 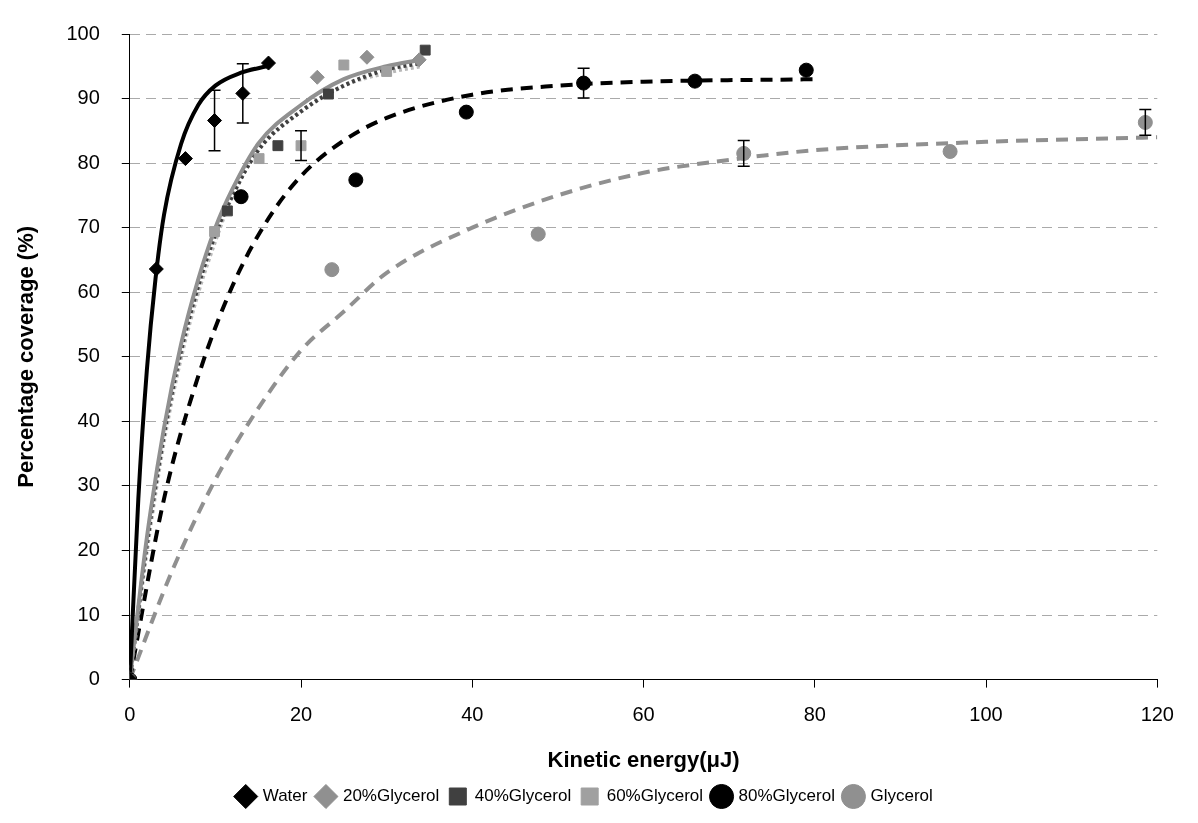 I want to click on legend-label: 80%Glycerol, so click(x=786, y=796).